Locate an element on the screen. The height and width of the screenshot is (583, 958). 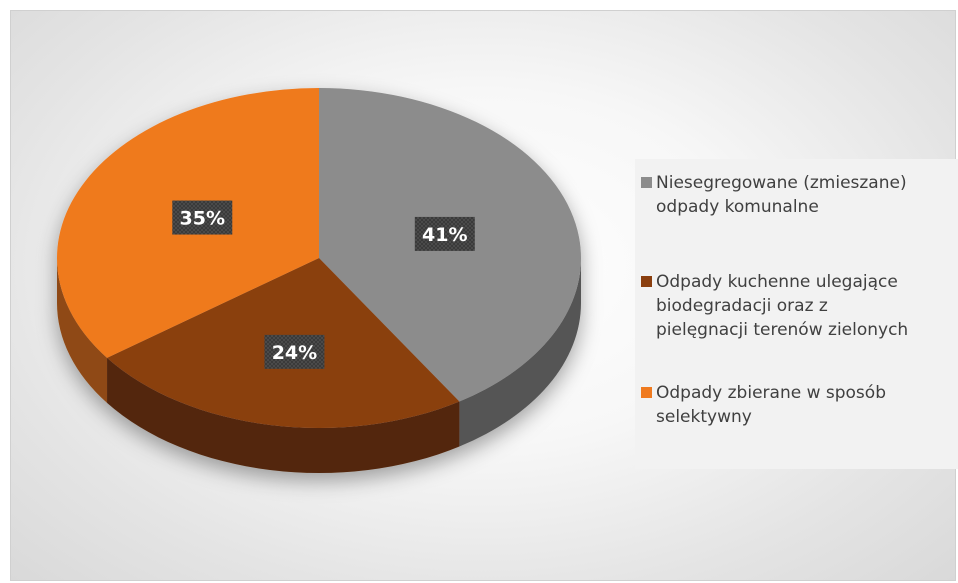
data-label-selective-text: 35% is located at coordinates (202, 219).